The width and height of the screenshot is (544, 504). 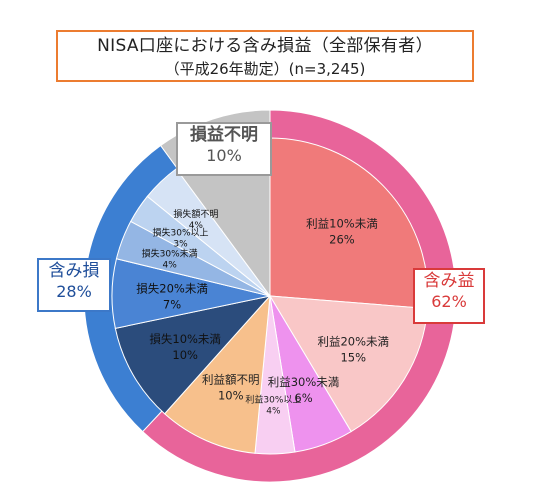 I want to click on callout-loss-value: 28%, so click(x=74, y=291).